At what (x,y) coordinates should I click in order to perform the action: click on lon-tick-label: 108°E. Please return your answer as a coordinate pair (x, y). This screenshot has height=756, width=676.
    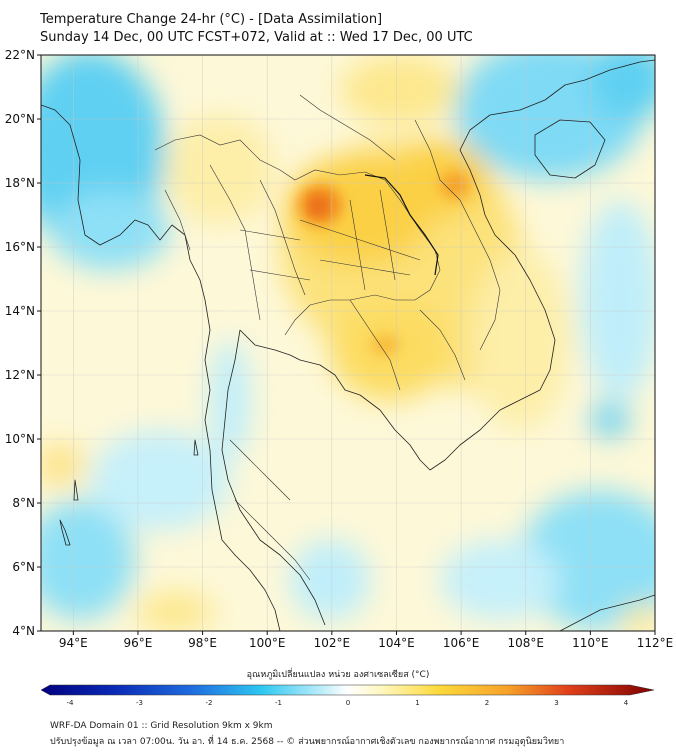
    Looking at the image, I should click on (525, 643).